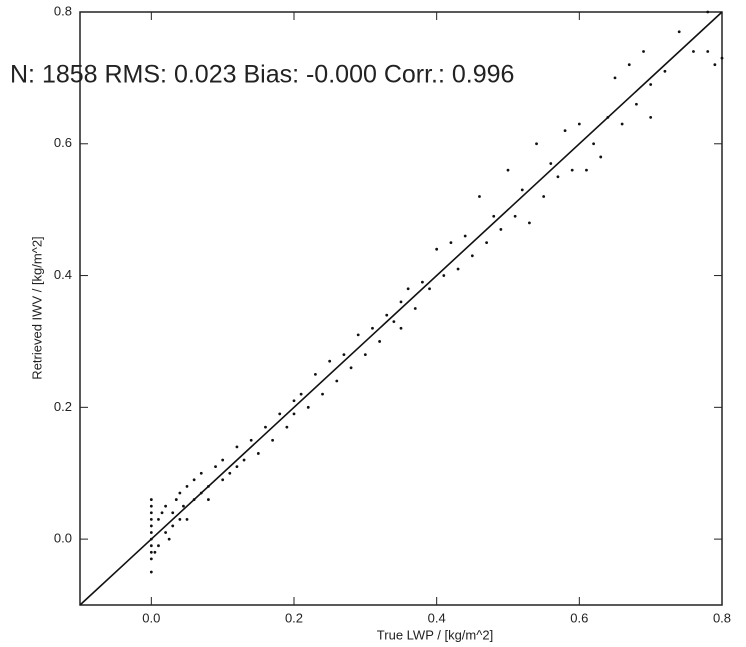 This screenshot has height=647, width=746. Describe the element at coordinates (36, 307) in the screenshot. I see `y-axis-label: Retrieved IWV / [kg/m^2]` at that location.